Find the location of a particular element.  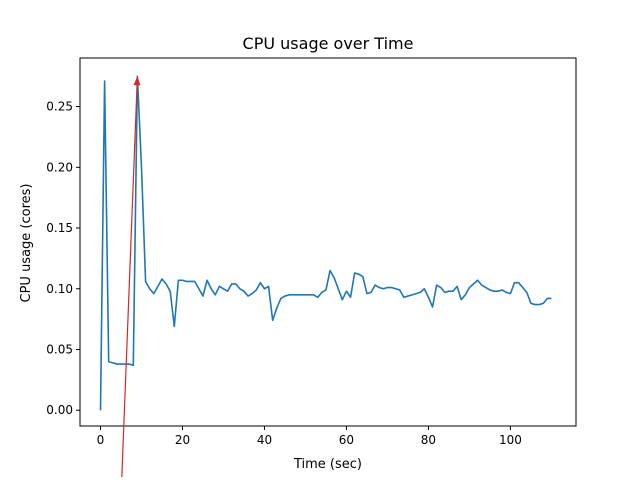

y-tick-label: 0.15 is located at coordinates (59, 228).